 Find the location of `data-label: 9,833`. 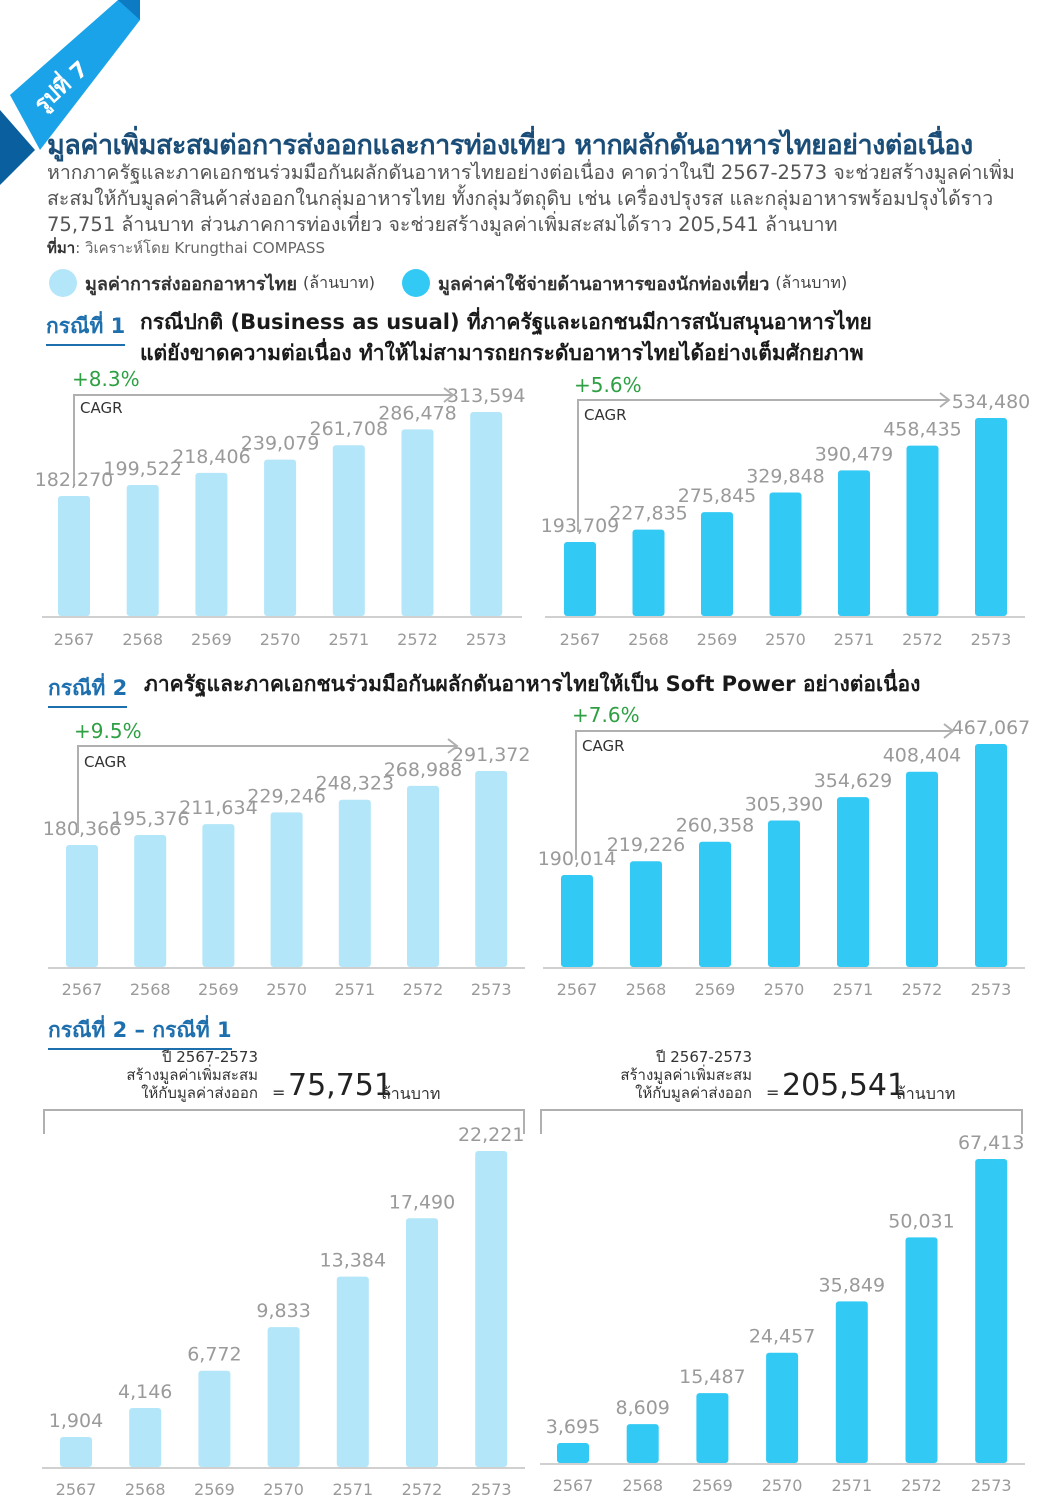

data-label: 9,833 is located at coordinates (283, 1311).